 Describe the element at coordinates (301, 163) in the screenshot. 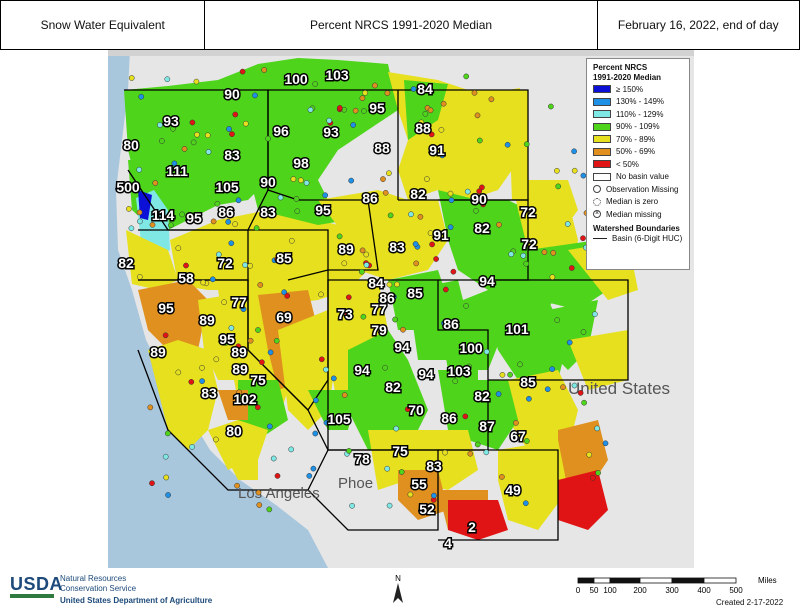

I see `basin-value-label: 98` at that location.